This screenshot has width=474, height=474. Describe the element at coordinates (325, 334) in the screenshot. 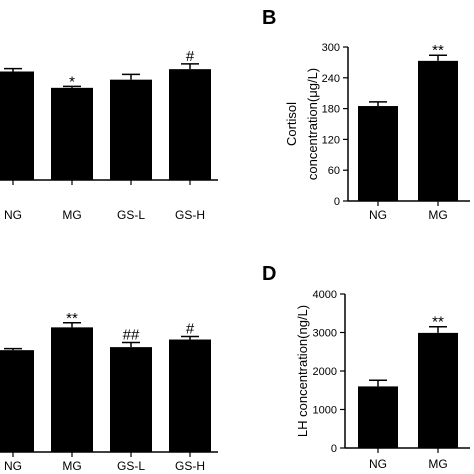

I see `y-tick-label: 3000` at that location.